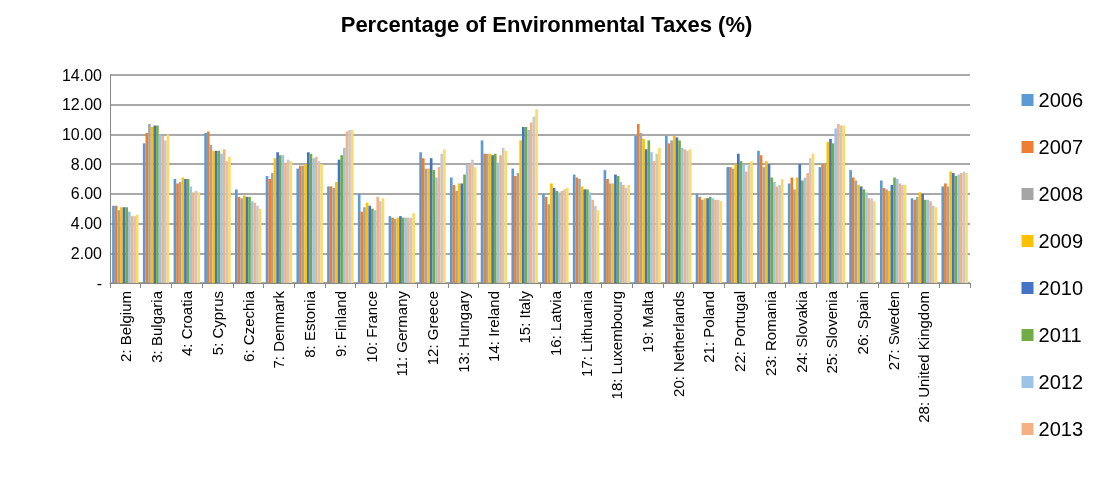 Image resolution: width=1093 pixels, height=489 pixels. Describe the element at coordinates (279, 329) in the screenshot. I see `x-tick-label: 7: Denmark` at that location.